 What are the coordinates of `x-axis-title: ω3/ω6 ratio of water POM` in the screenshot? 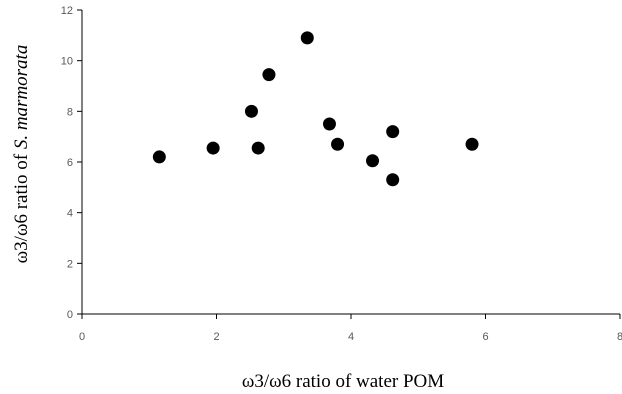 It's located at (343, 381).